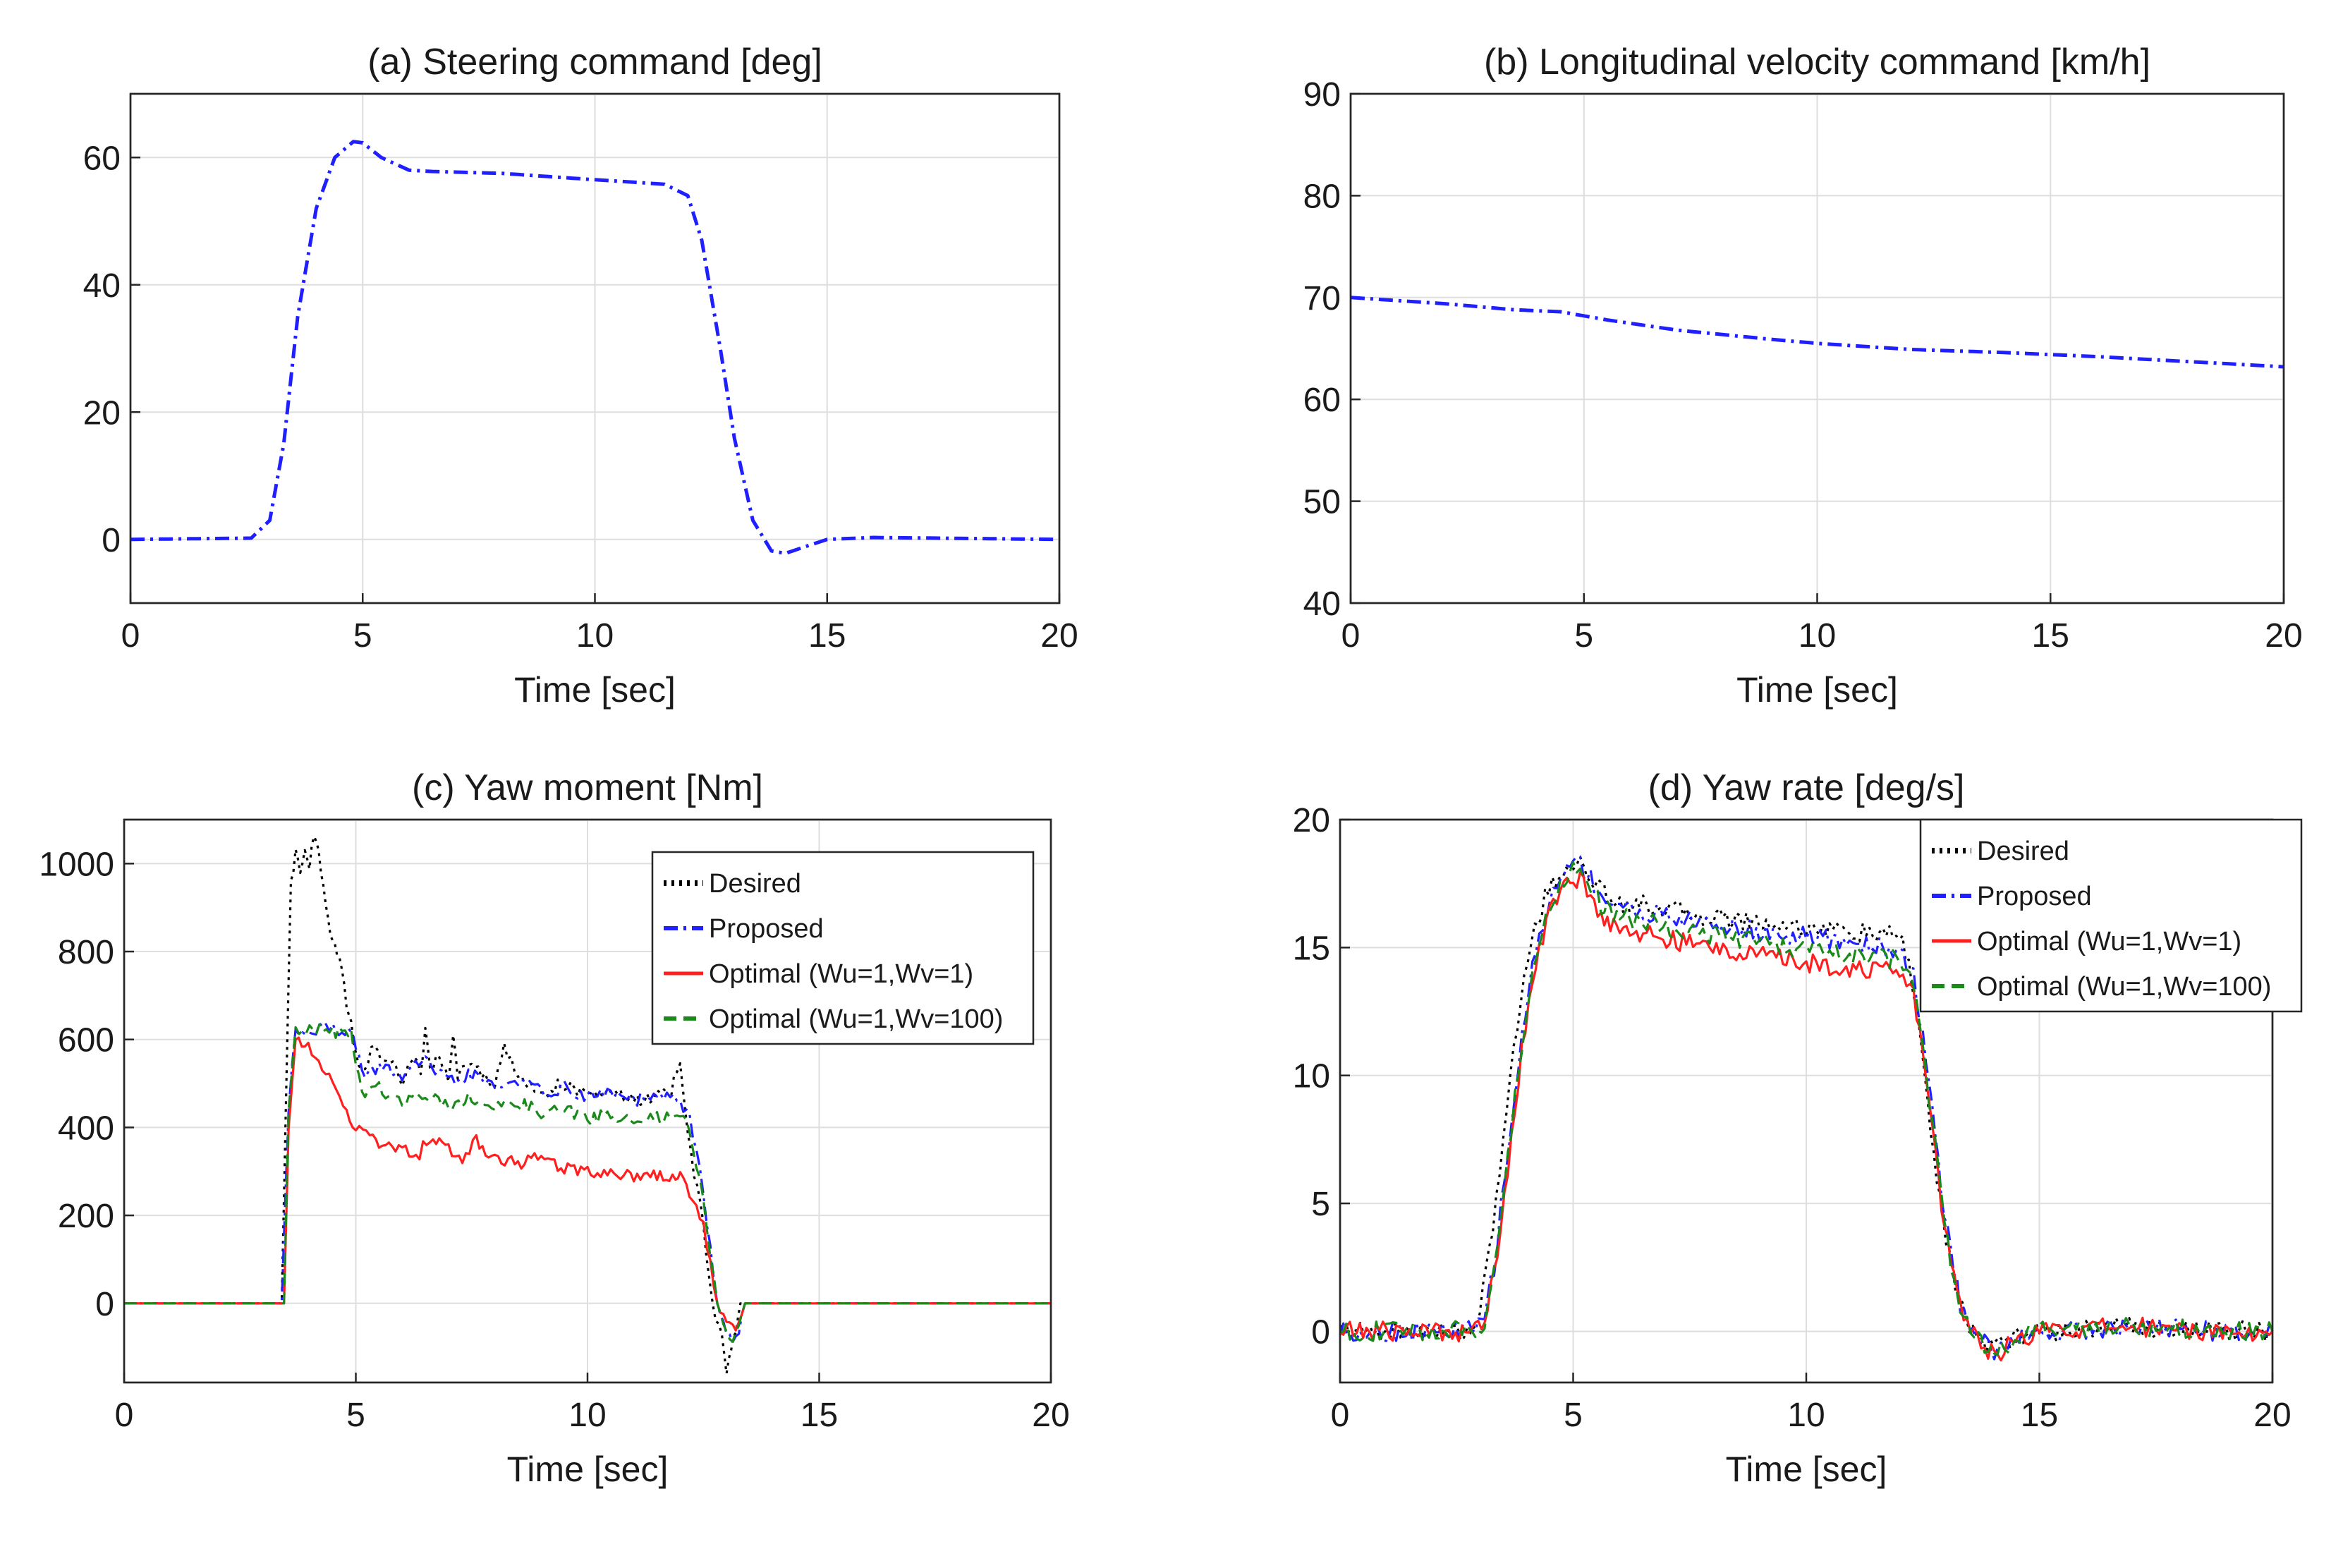  What do you see at coordinates (1322, 196) in the screenshot?
I see `y-tick-label: 80` at bounding box center [1322, 196].